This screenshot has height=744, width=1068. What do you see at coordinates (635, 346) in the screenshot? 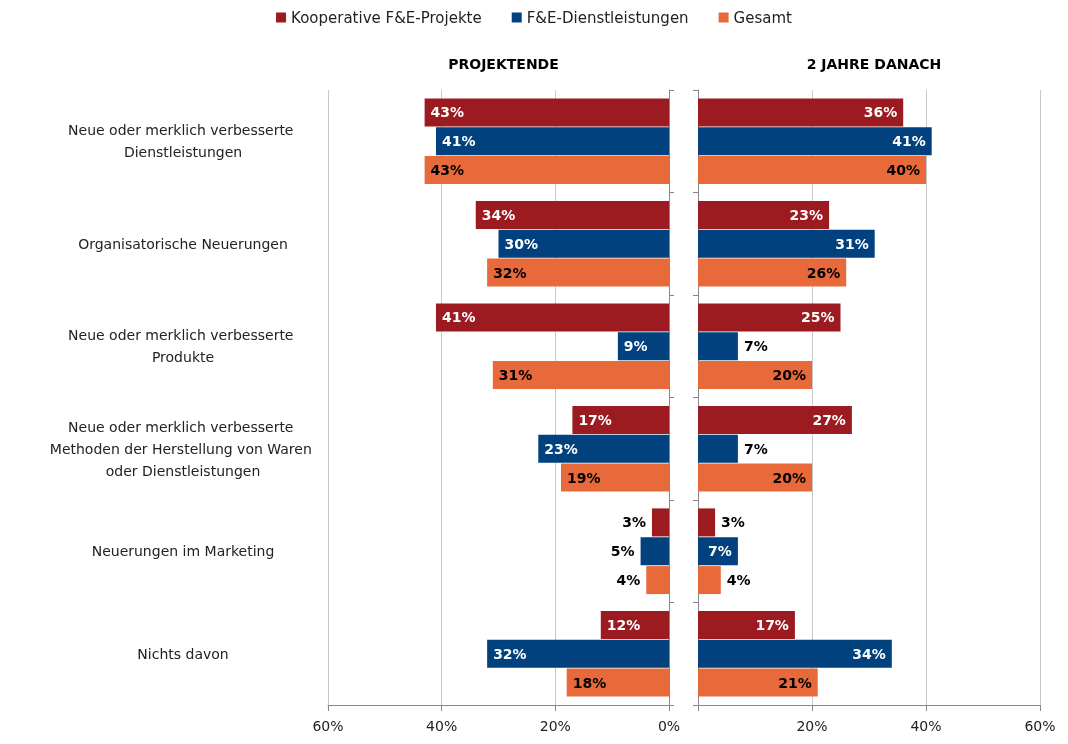
I see `data-label: 9%` at bounding box center [635, 346].